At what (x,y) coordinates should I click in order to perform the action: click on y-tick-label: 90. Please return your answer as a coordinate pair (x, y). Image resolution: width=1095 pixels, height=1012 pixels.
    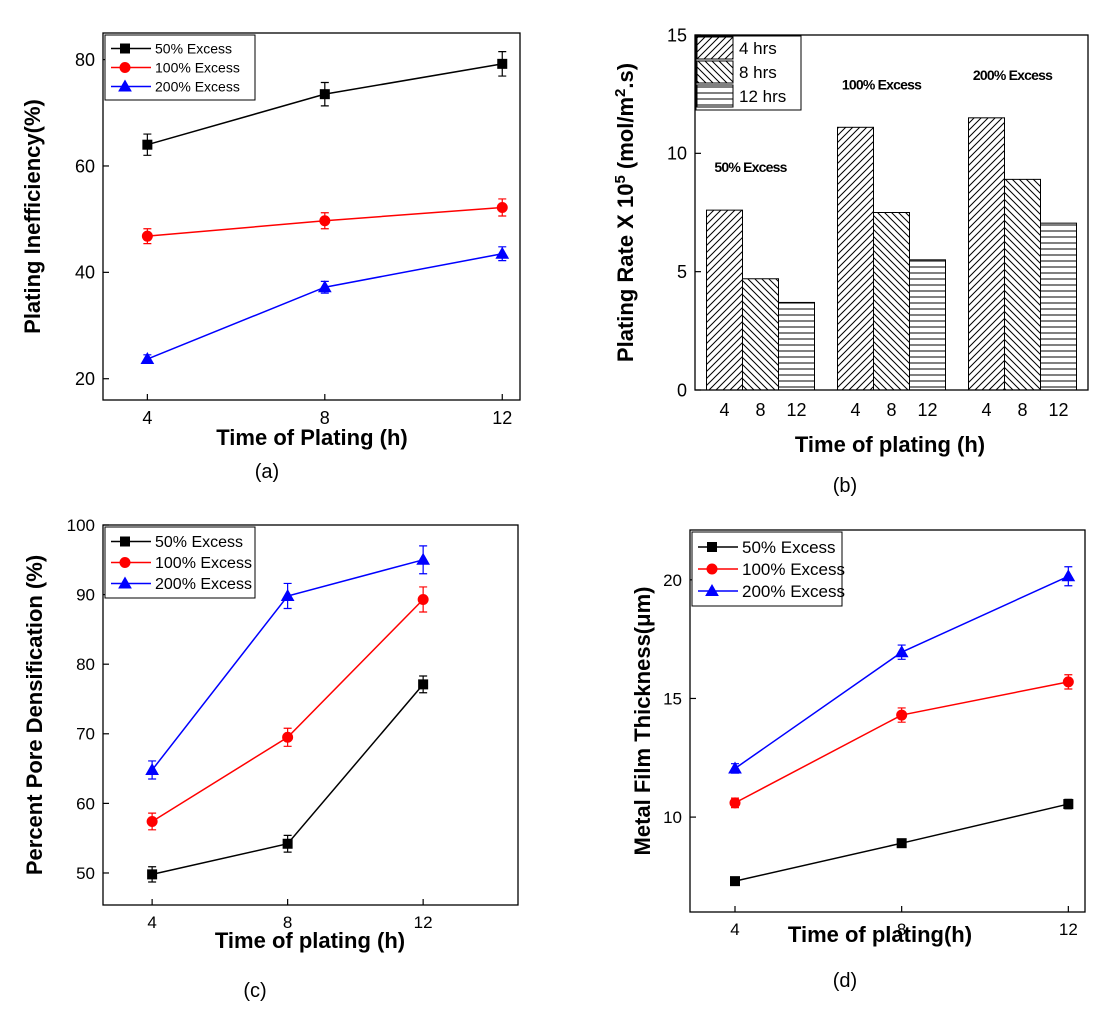
    Looking at the image, I should click on (85, 595).